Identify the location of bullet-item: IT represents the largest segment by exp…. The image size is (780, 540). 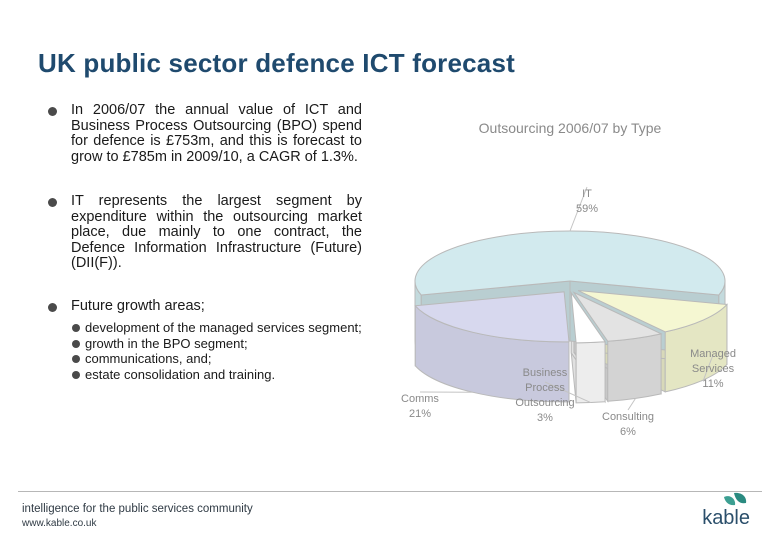
(201, 232).